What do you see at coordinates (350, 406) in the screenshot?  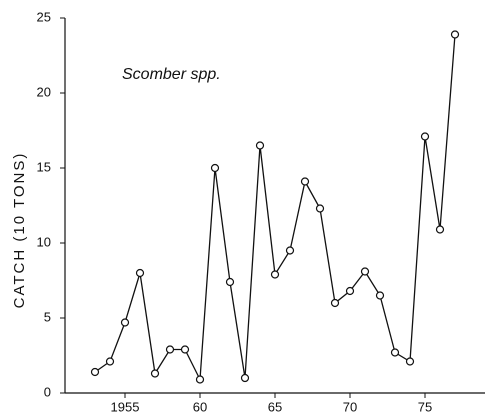 I see `x-tick-label: 70` at bounding box center [350, 406].